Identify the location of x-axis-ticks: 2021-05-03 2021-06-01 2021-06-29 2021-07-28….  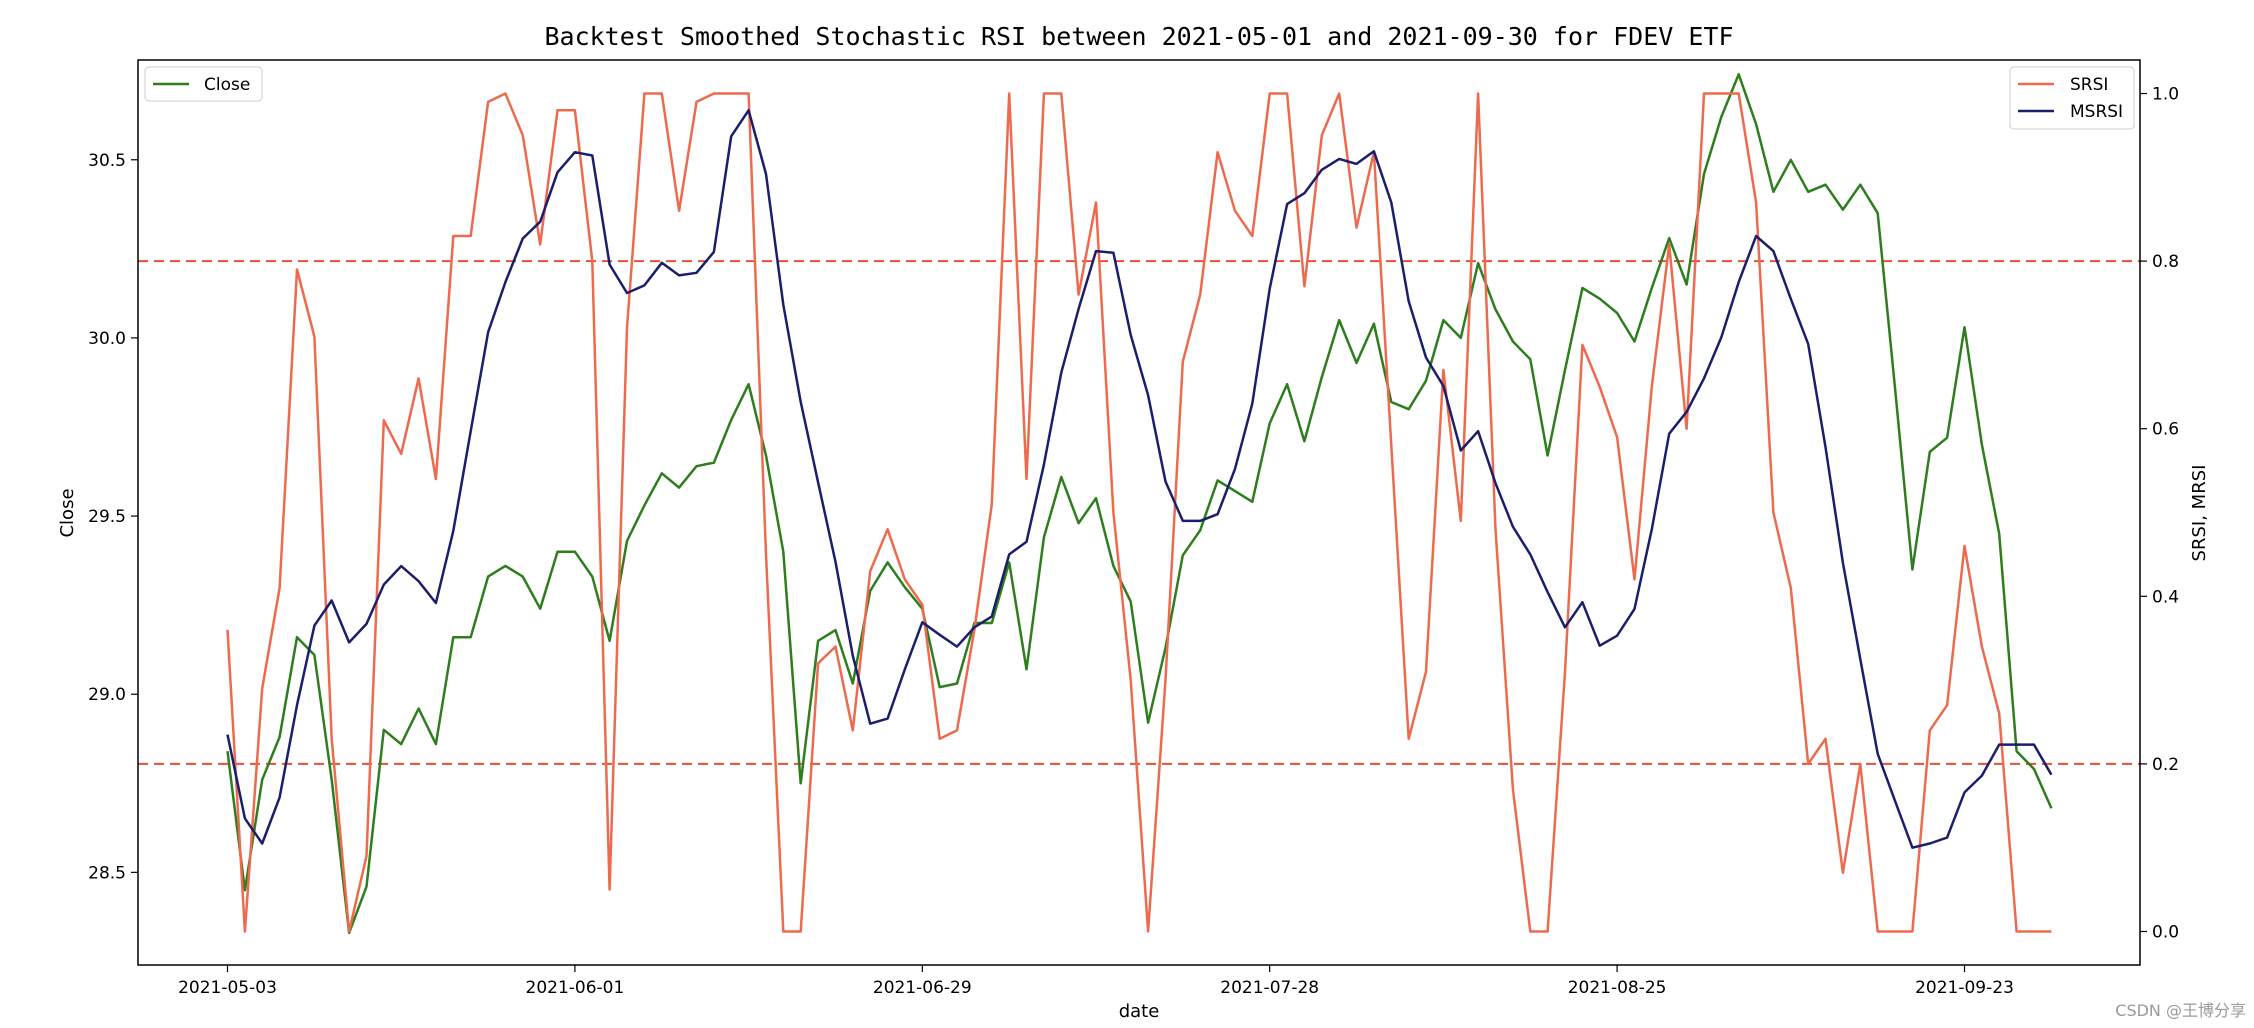
(1096, 981).